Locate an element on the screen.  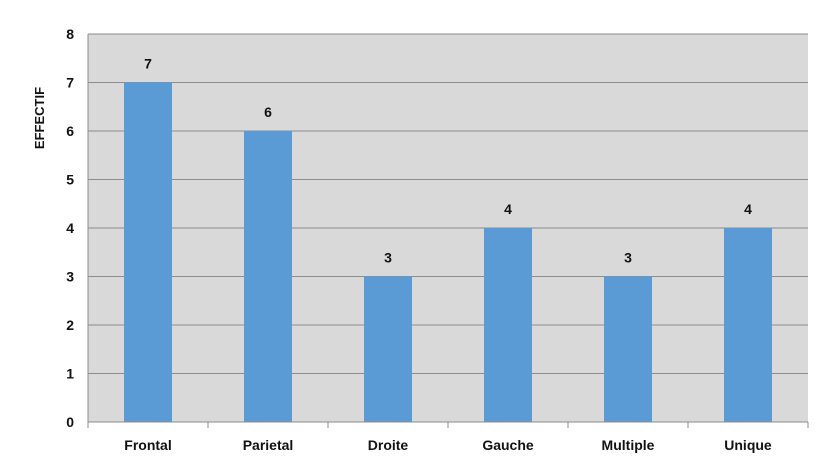
y-tick-label: 6 is located at coordinates (70, 131).